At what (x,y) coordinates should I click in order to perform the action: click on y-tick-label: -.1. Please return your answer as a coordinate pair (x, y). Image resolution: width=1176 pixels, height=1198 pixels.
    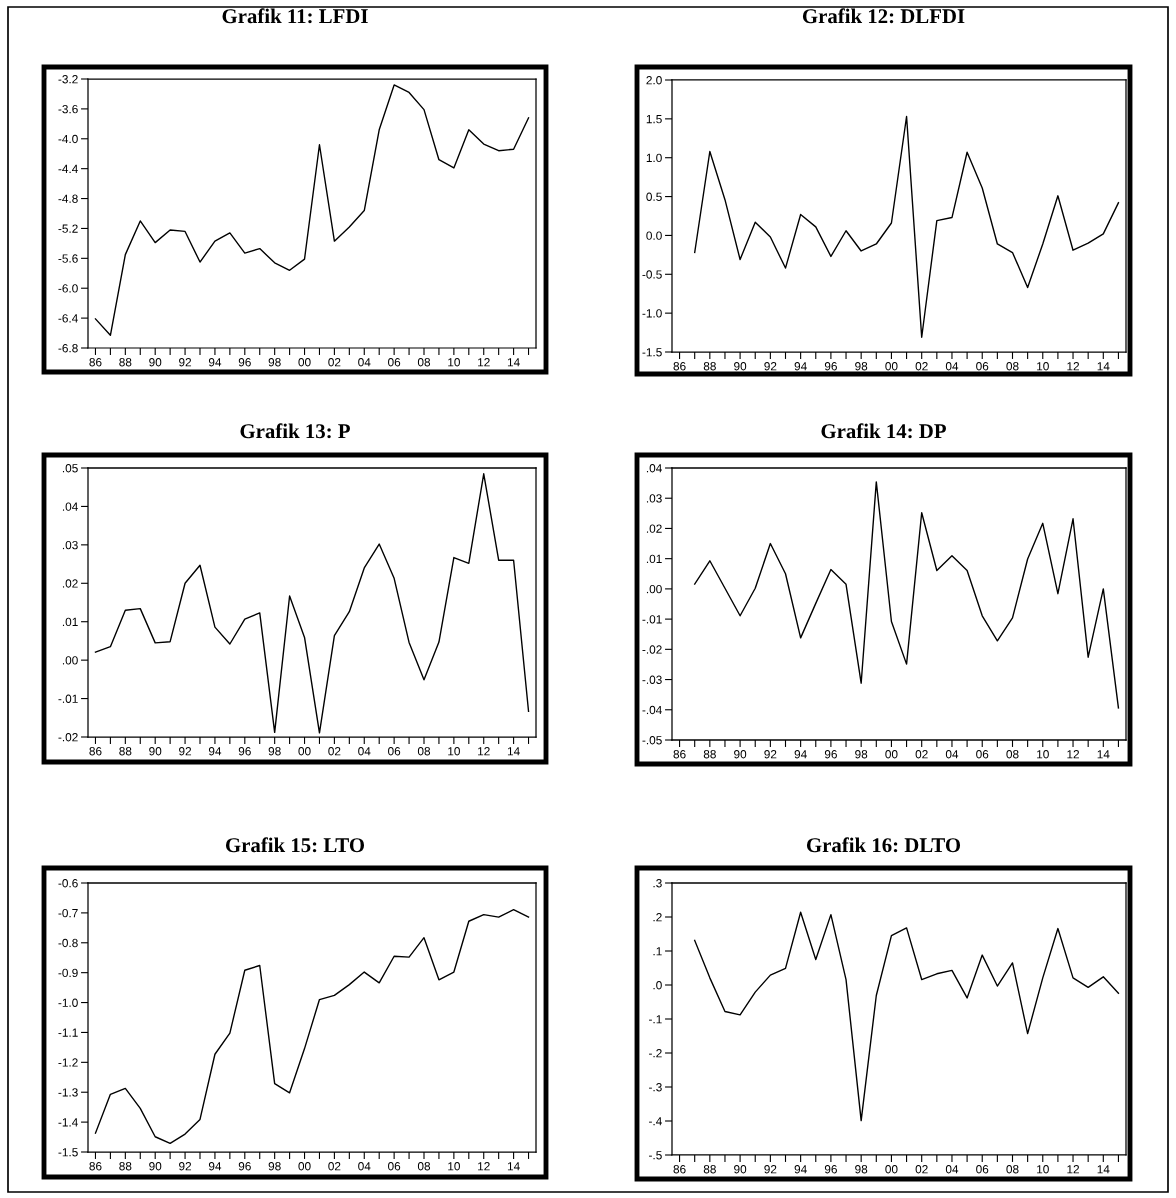
    Looking at the image, I should click on (655, 1019).